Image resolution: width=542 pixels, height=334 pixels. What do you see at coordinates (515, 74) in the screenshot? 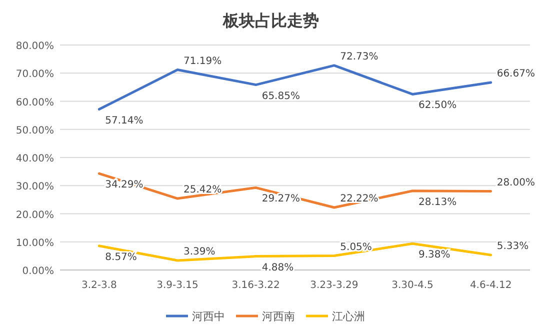
I see `data-label: 66.67%` at bounding box center [515, 74].